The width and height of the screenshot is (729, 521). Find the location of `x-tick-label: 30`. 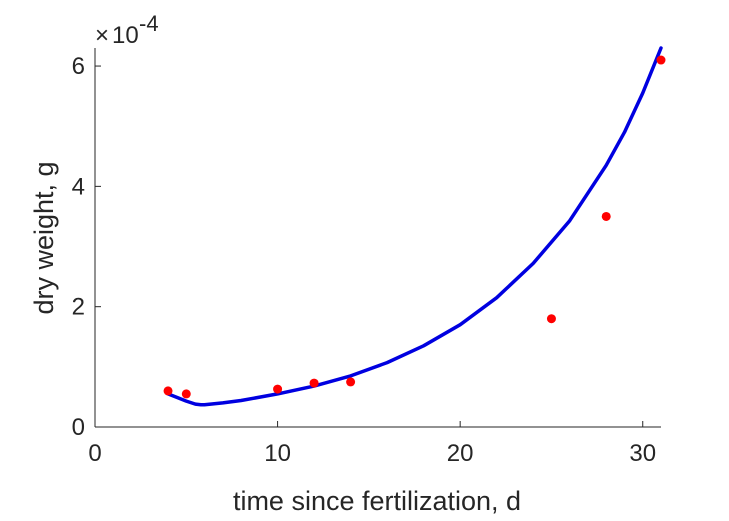

x-tick-label: 30 is located at coordinates (642, 453).